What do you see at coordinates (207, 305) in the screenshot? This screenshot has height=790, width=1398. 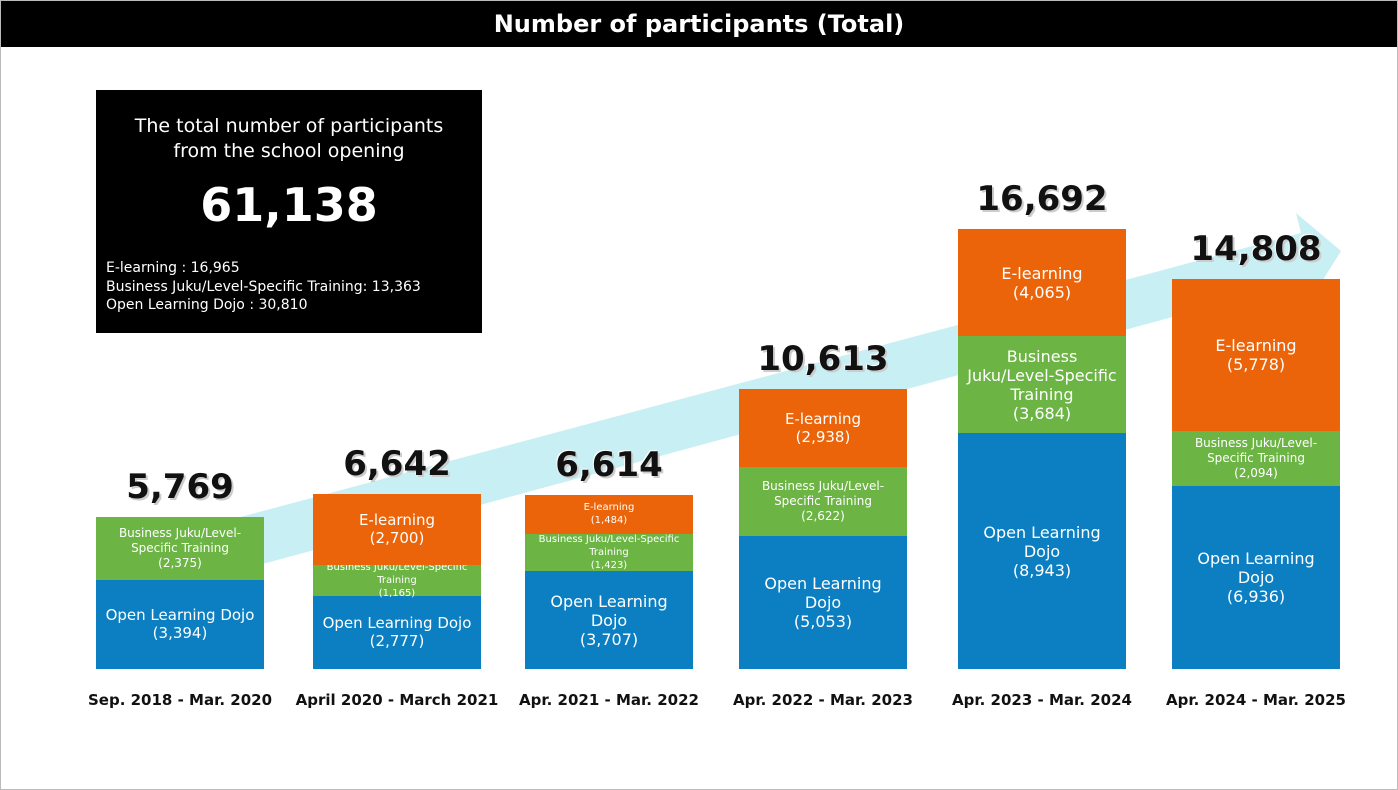 I see `summary-line: Open Learning Dojo : 30,810` at bounding box center [207, 305].